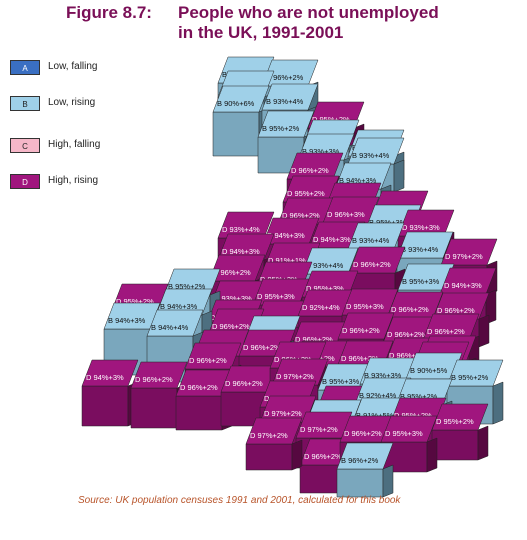 This screenshot has width=527, height=540. What do you see at coordinates (308, 12) in the screenshot?
I see `title-line-1: People who are not unemployed` at bounding box center [308, 12].